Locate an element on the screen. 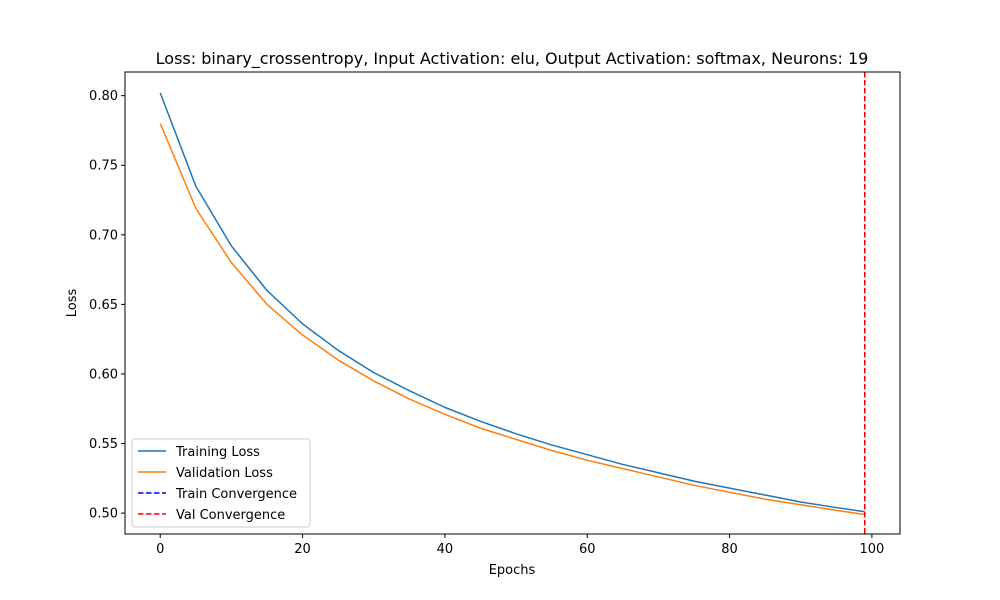 The width and height of the screenshot is (1000, 600). x-tick-label: 0 is located at coordinates (160, 549).